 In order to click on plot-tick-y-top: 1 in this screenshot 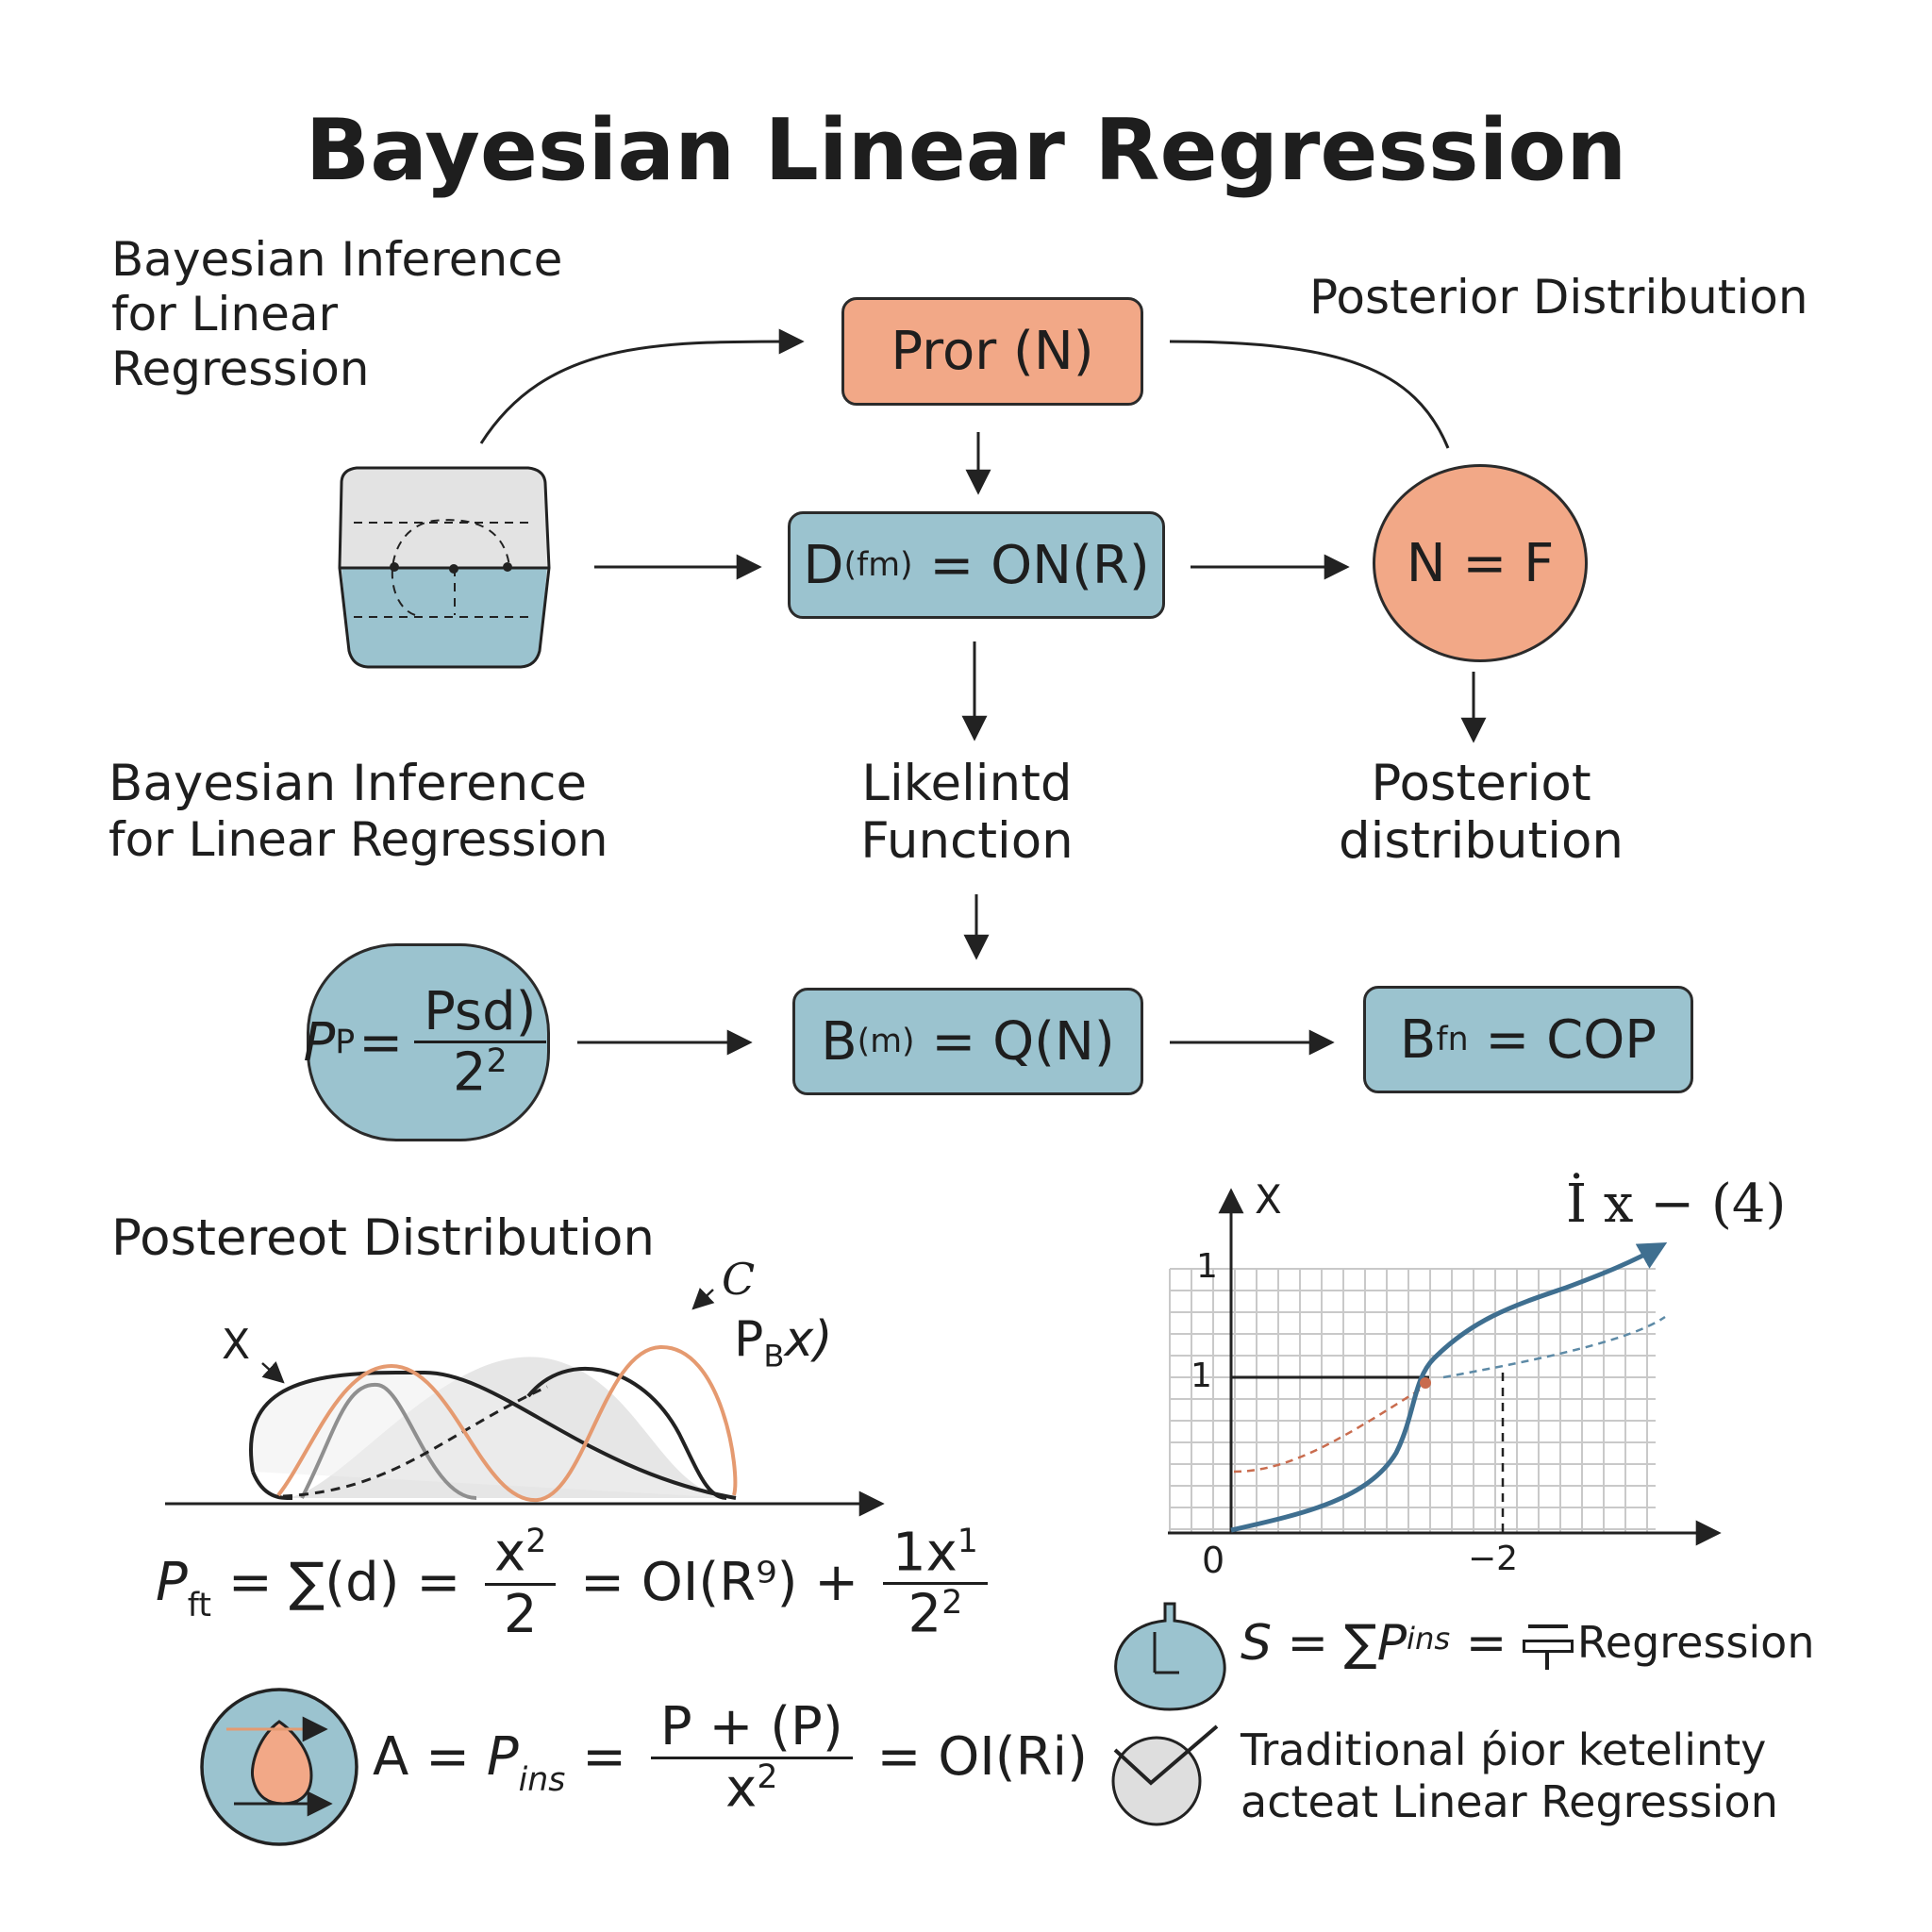, I will do `click(1207, 1266)`.